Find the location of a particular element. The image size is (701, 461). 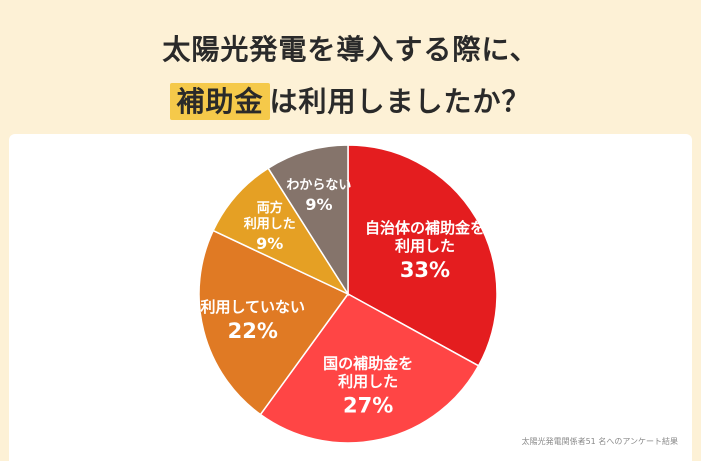

title-line-2-rest: は利用しましたか？ is located at coordinates (400, 101).